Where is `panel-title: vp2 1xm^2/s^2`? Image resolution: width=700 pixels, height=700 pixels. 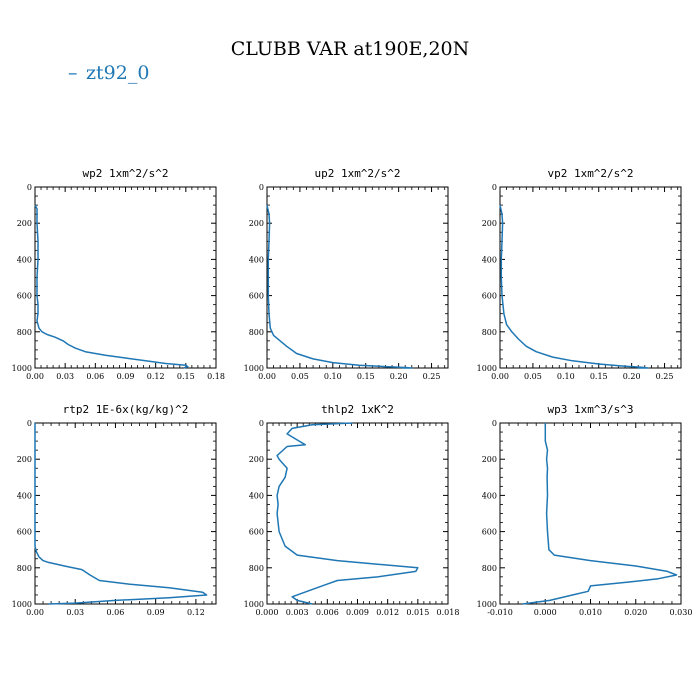 panel-title: vp2 1xm^2/s^2 is located at coordinates (590, 173).